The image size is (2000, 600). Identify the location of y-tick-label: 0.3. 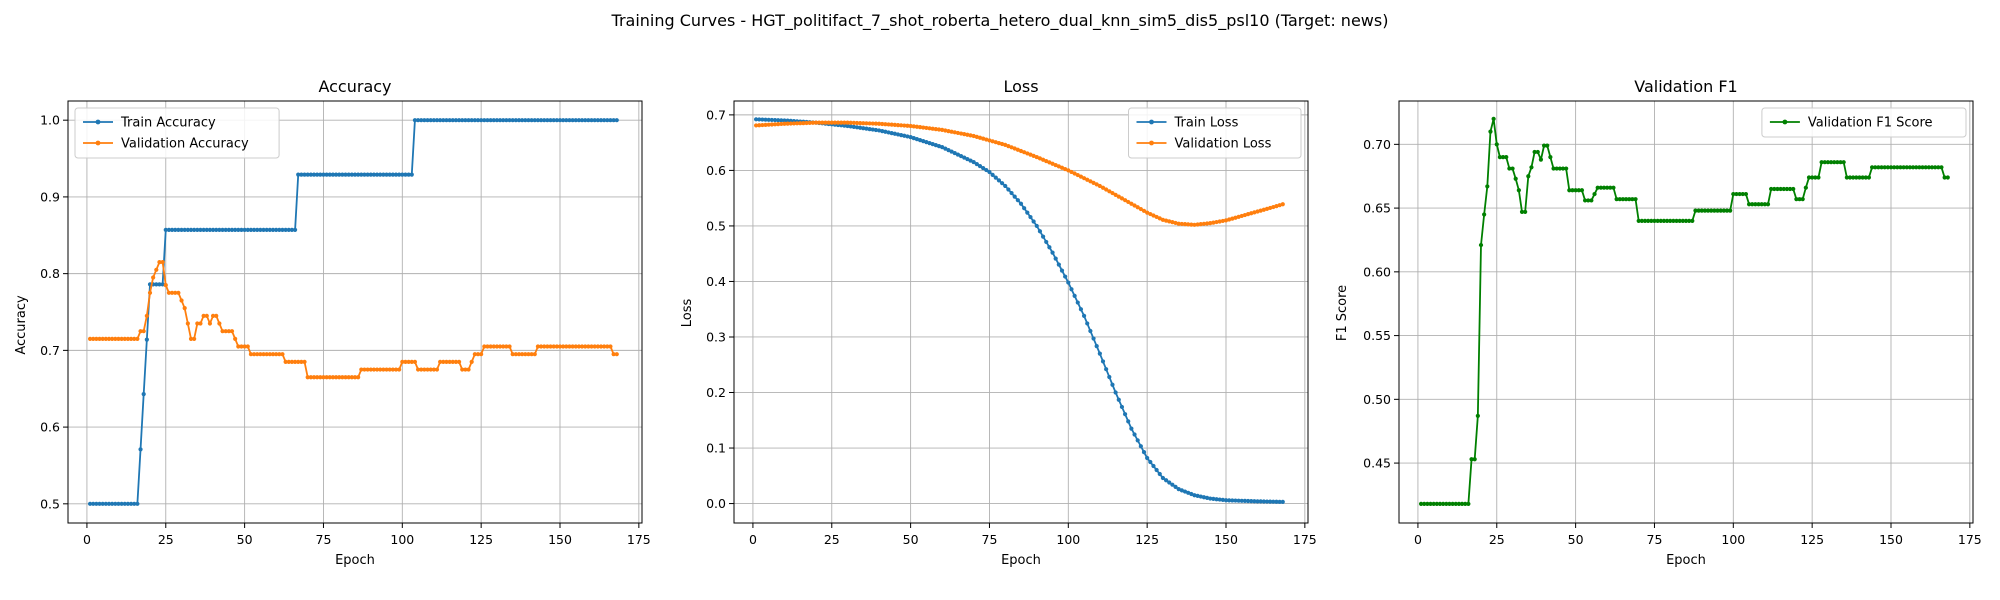
(716, 336).